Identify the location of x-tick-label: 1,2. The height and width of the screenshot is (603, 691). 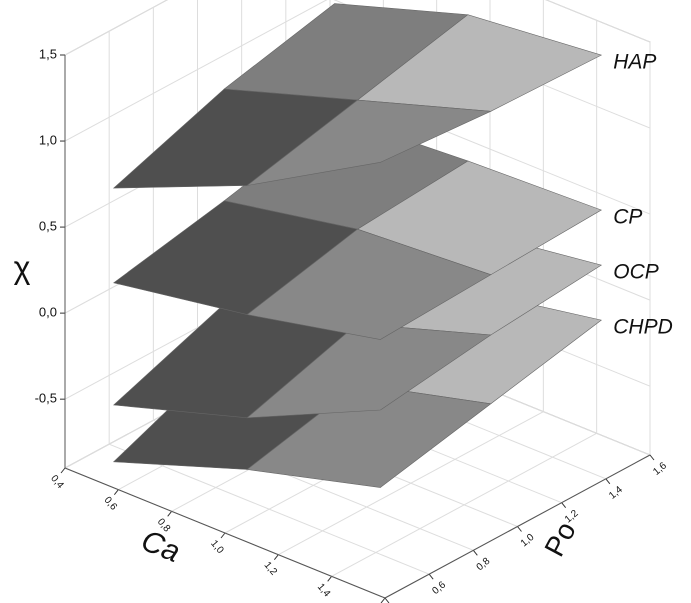
(271, 569).